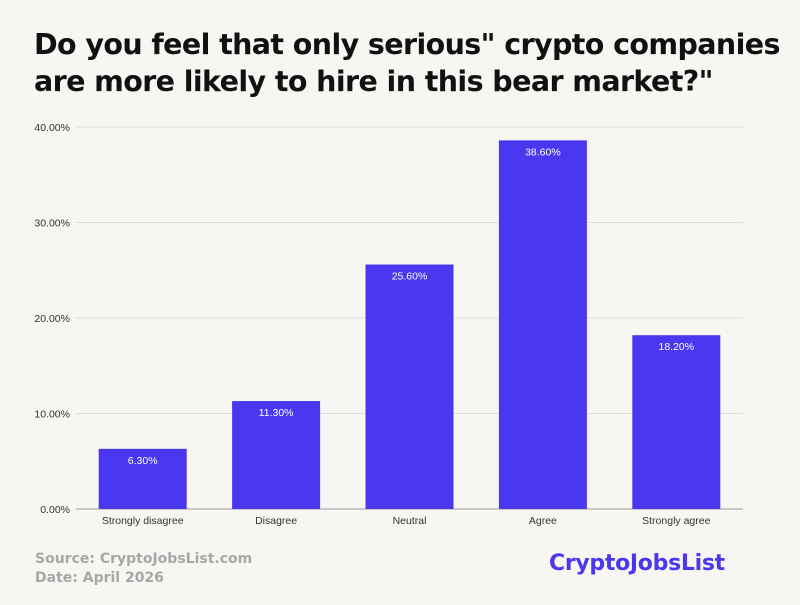  Describe the element at coordinates (52, 224) in the screenshot. I see `y-tick-label: 30.00%` at that location.